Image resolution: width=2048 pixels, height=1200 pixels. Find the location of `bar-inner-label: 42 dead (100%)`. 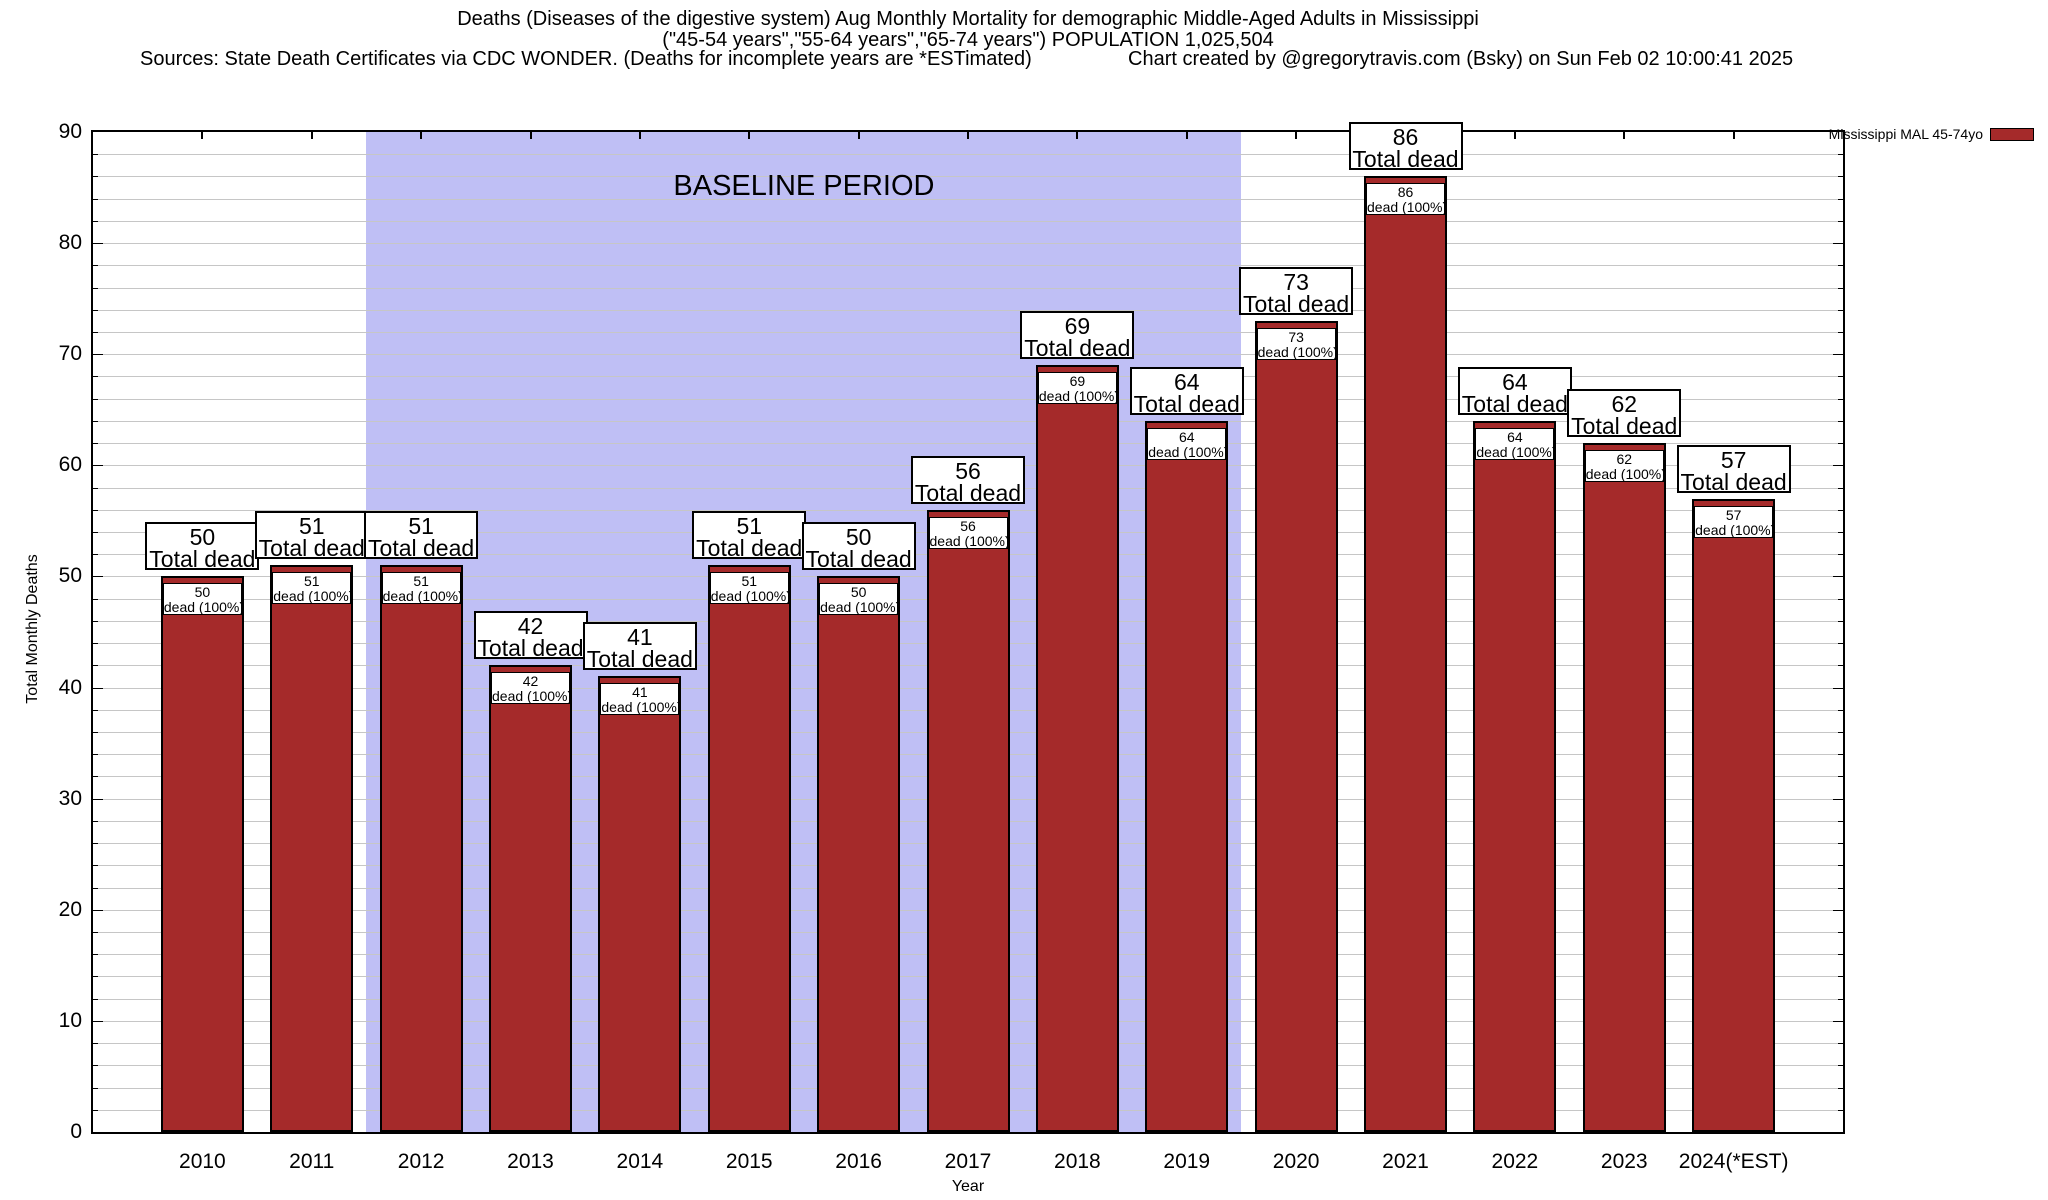

bar-inner-label: 42 dead (100%) is located at coordinates (532, 688).